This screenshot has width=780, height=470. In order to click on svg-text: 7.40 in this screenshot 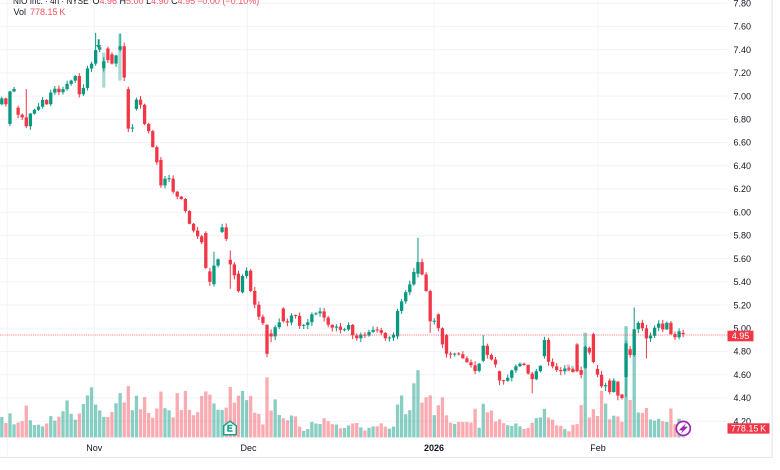, I will do `click(743, 50)`.